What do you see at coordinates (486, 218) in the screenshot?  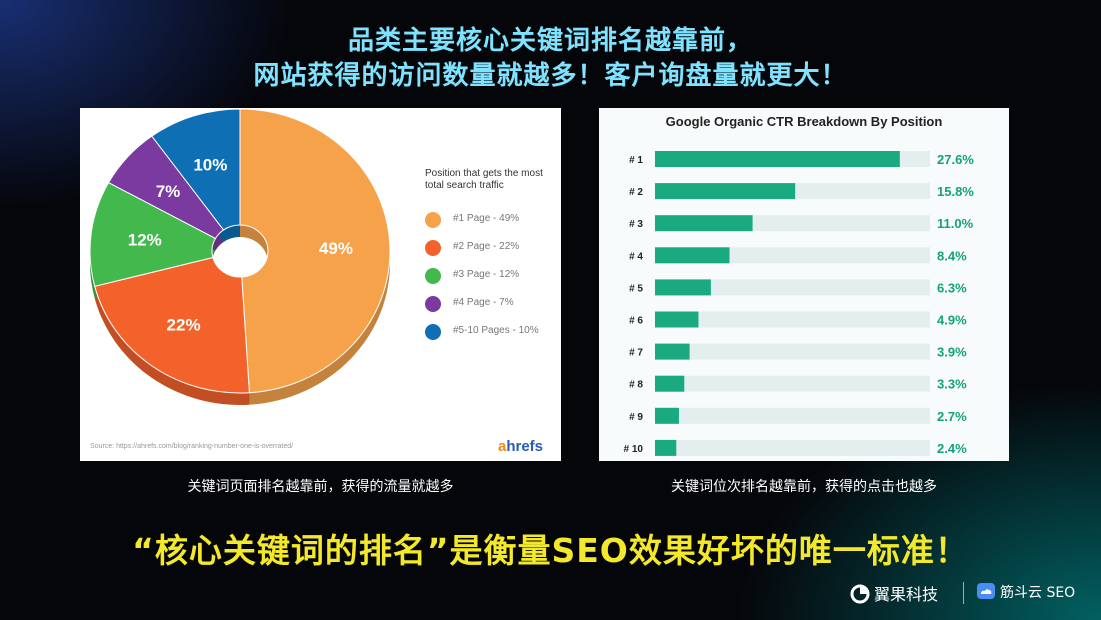 I see `legend-label: #1 Page - 49%` at bounding box center [486, 218].